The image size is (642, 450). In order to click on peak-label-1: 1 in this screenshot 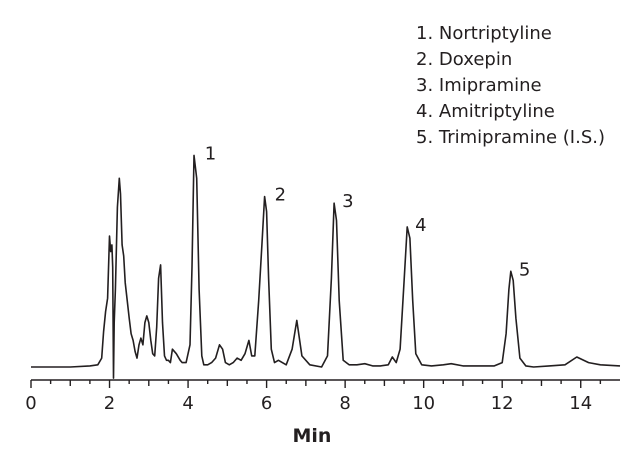, I will do `click(210, 153)`.